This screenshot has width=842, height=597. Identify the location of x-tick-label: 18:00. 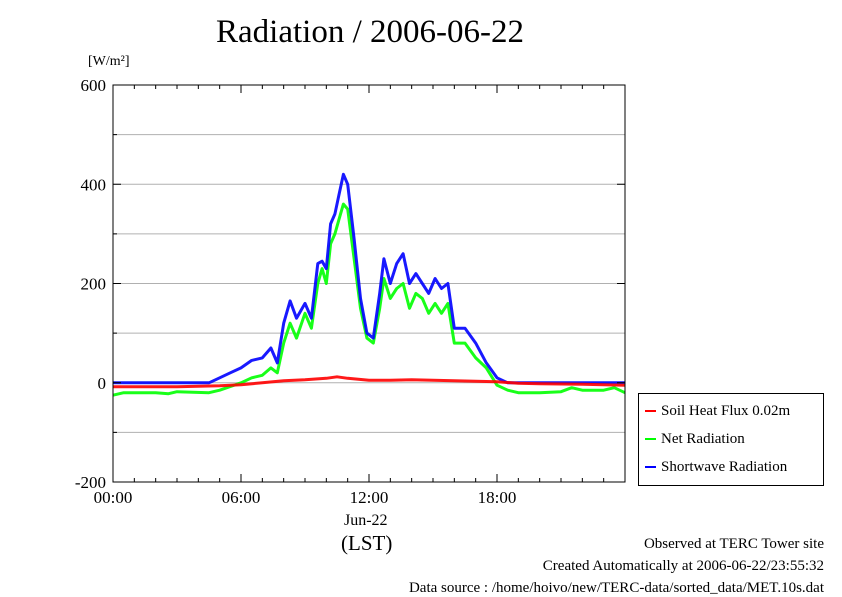
(497, 497).